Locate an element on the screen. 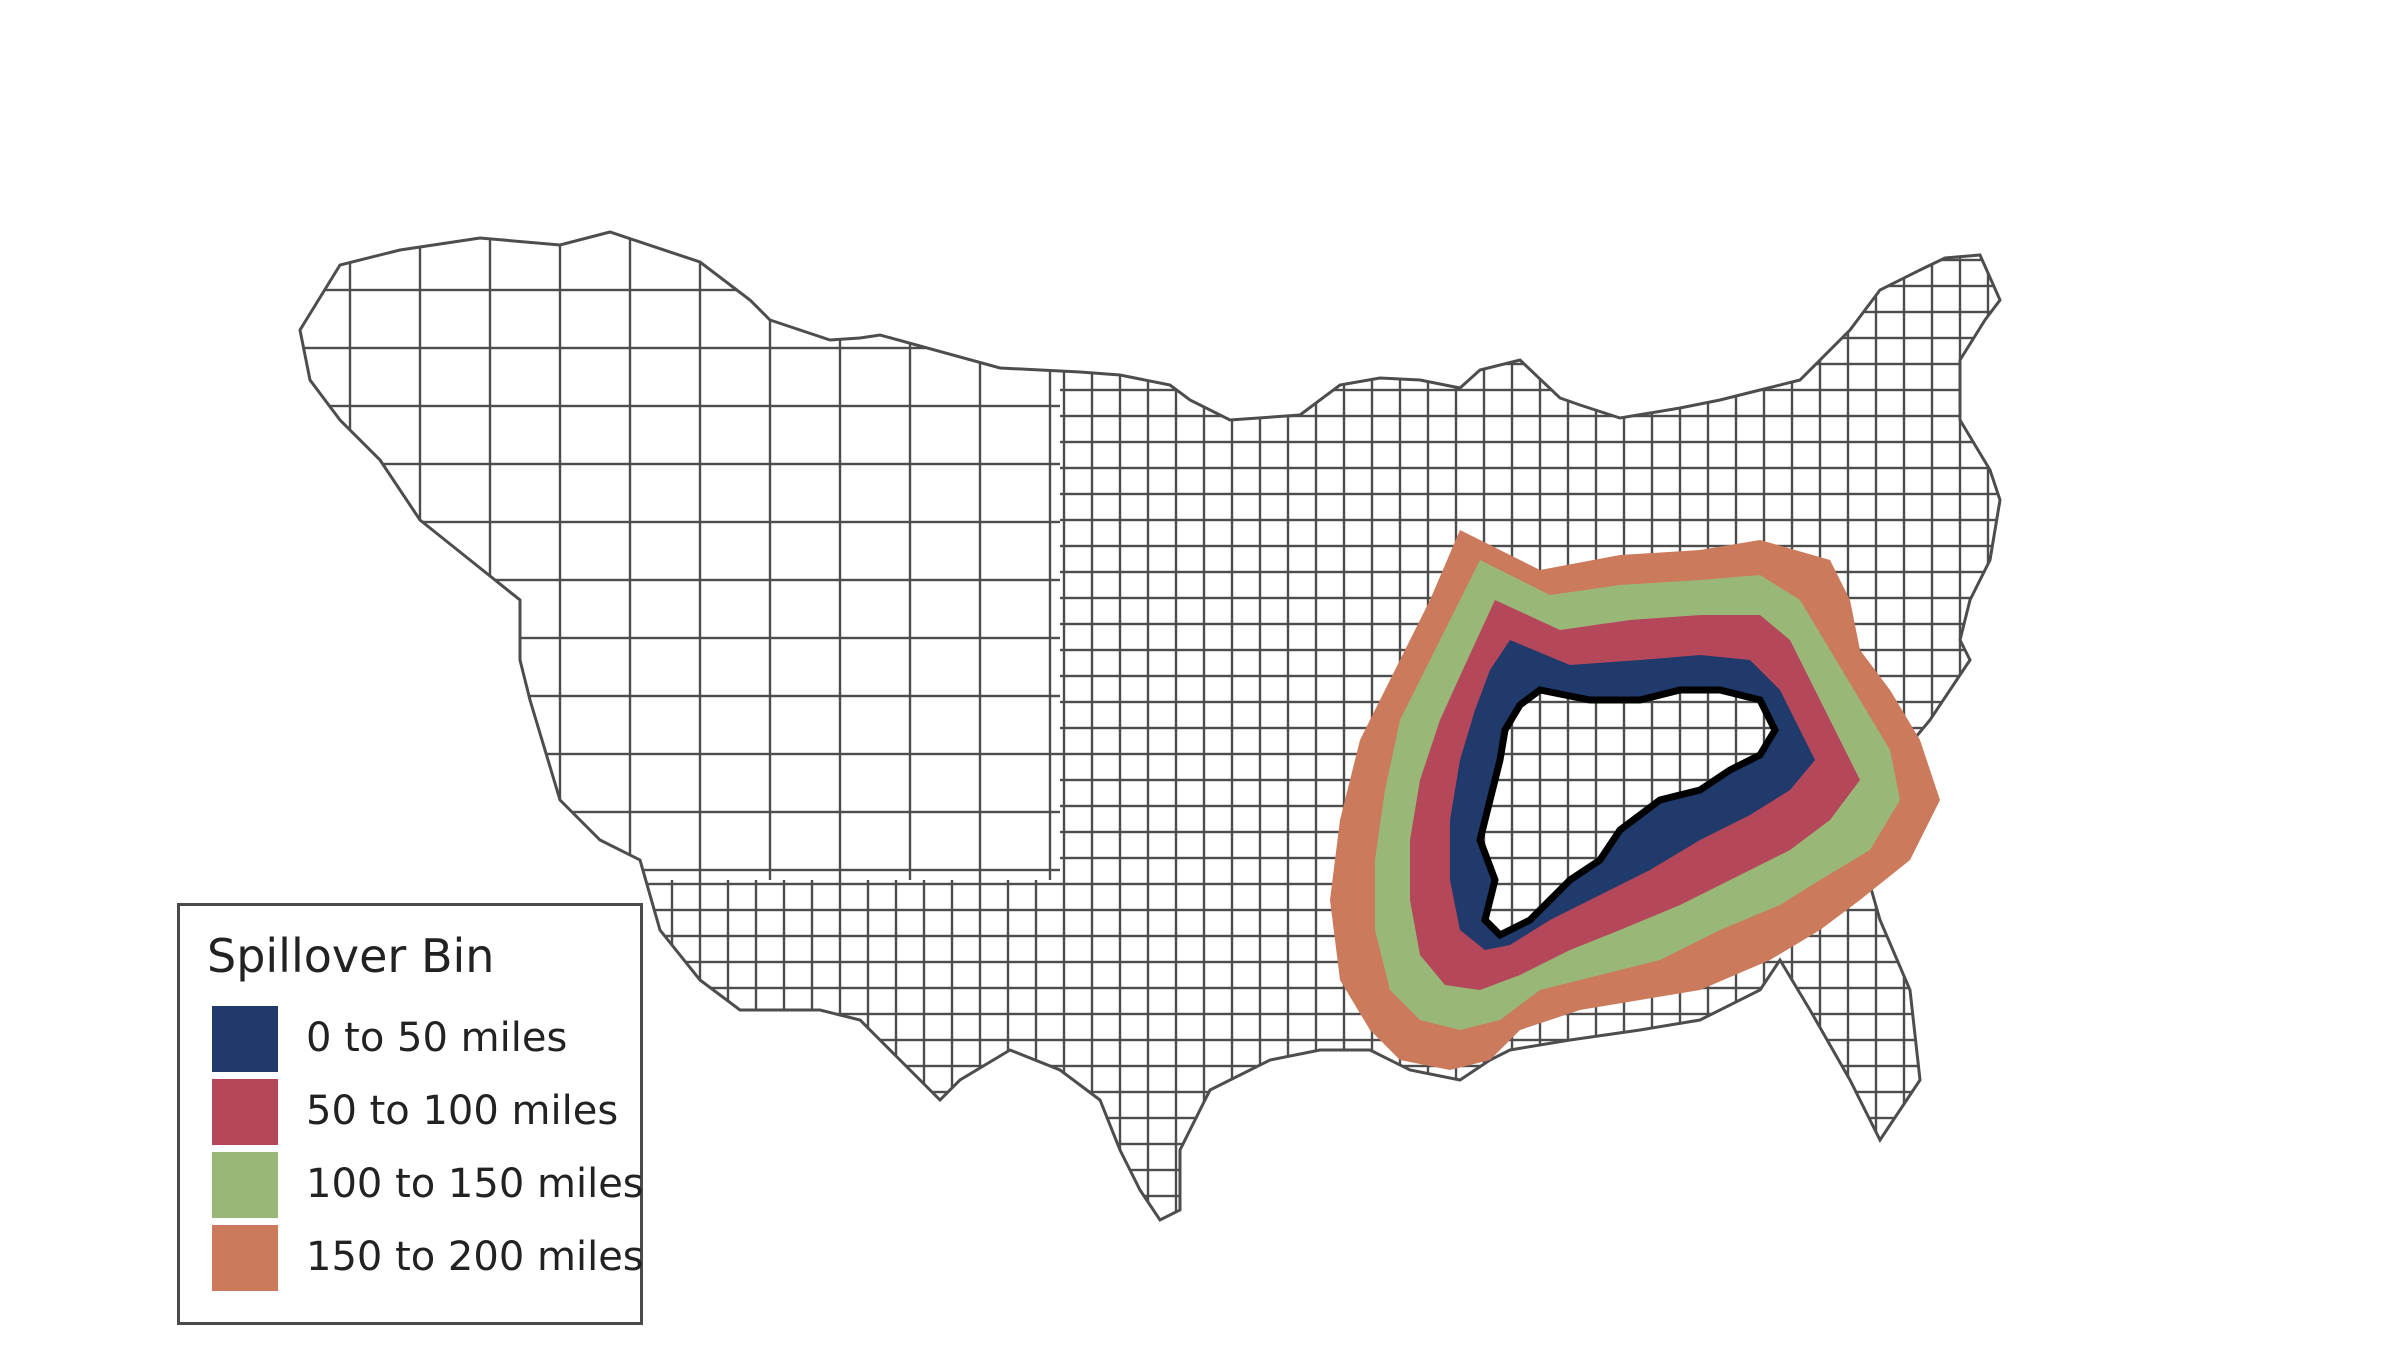  legend-title: Spillover Bin is located at coordinates (351, 956).